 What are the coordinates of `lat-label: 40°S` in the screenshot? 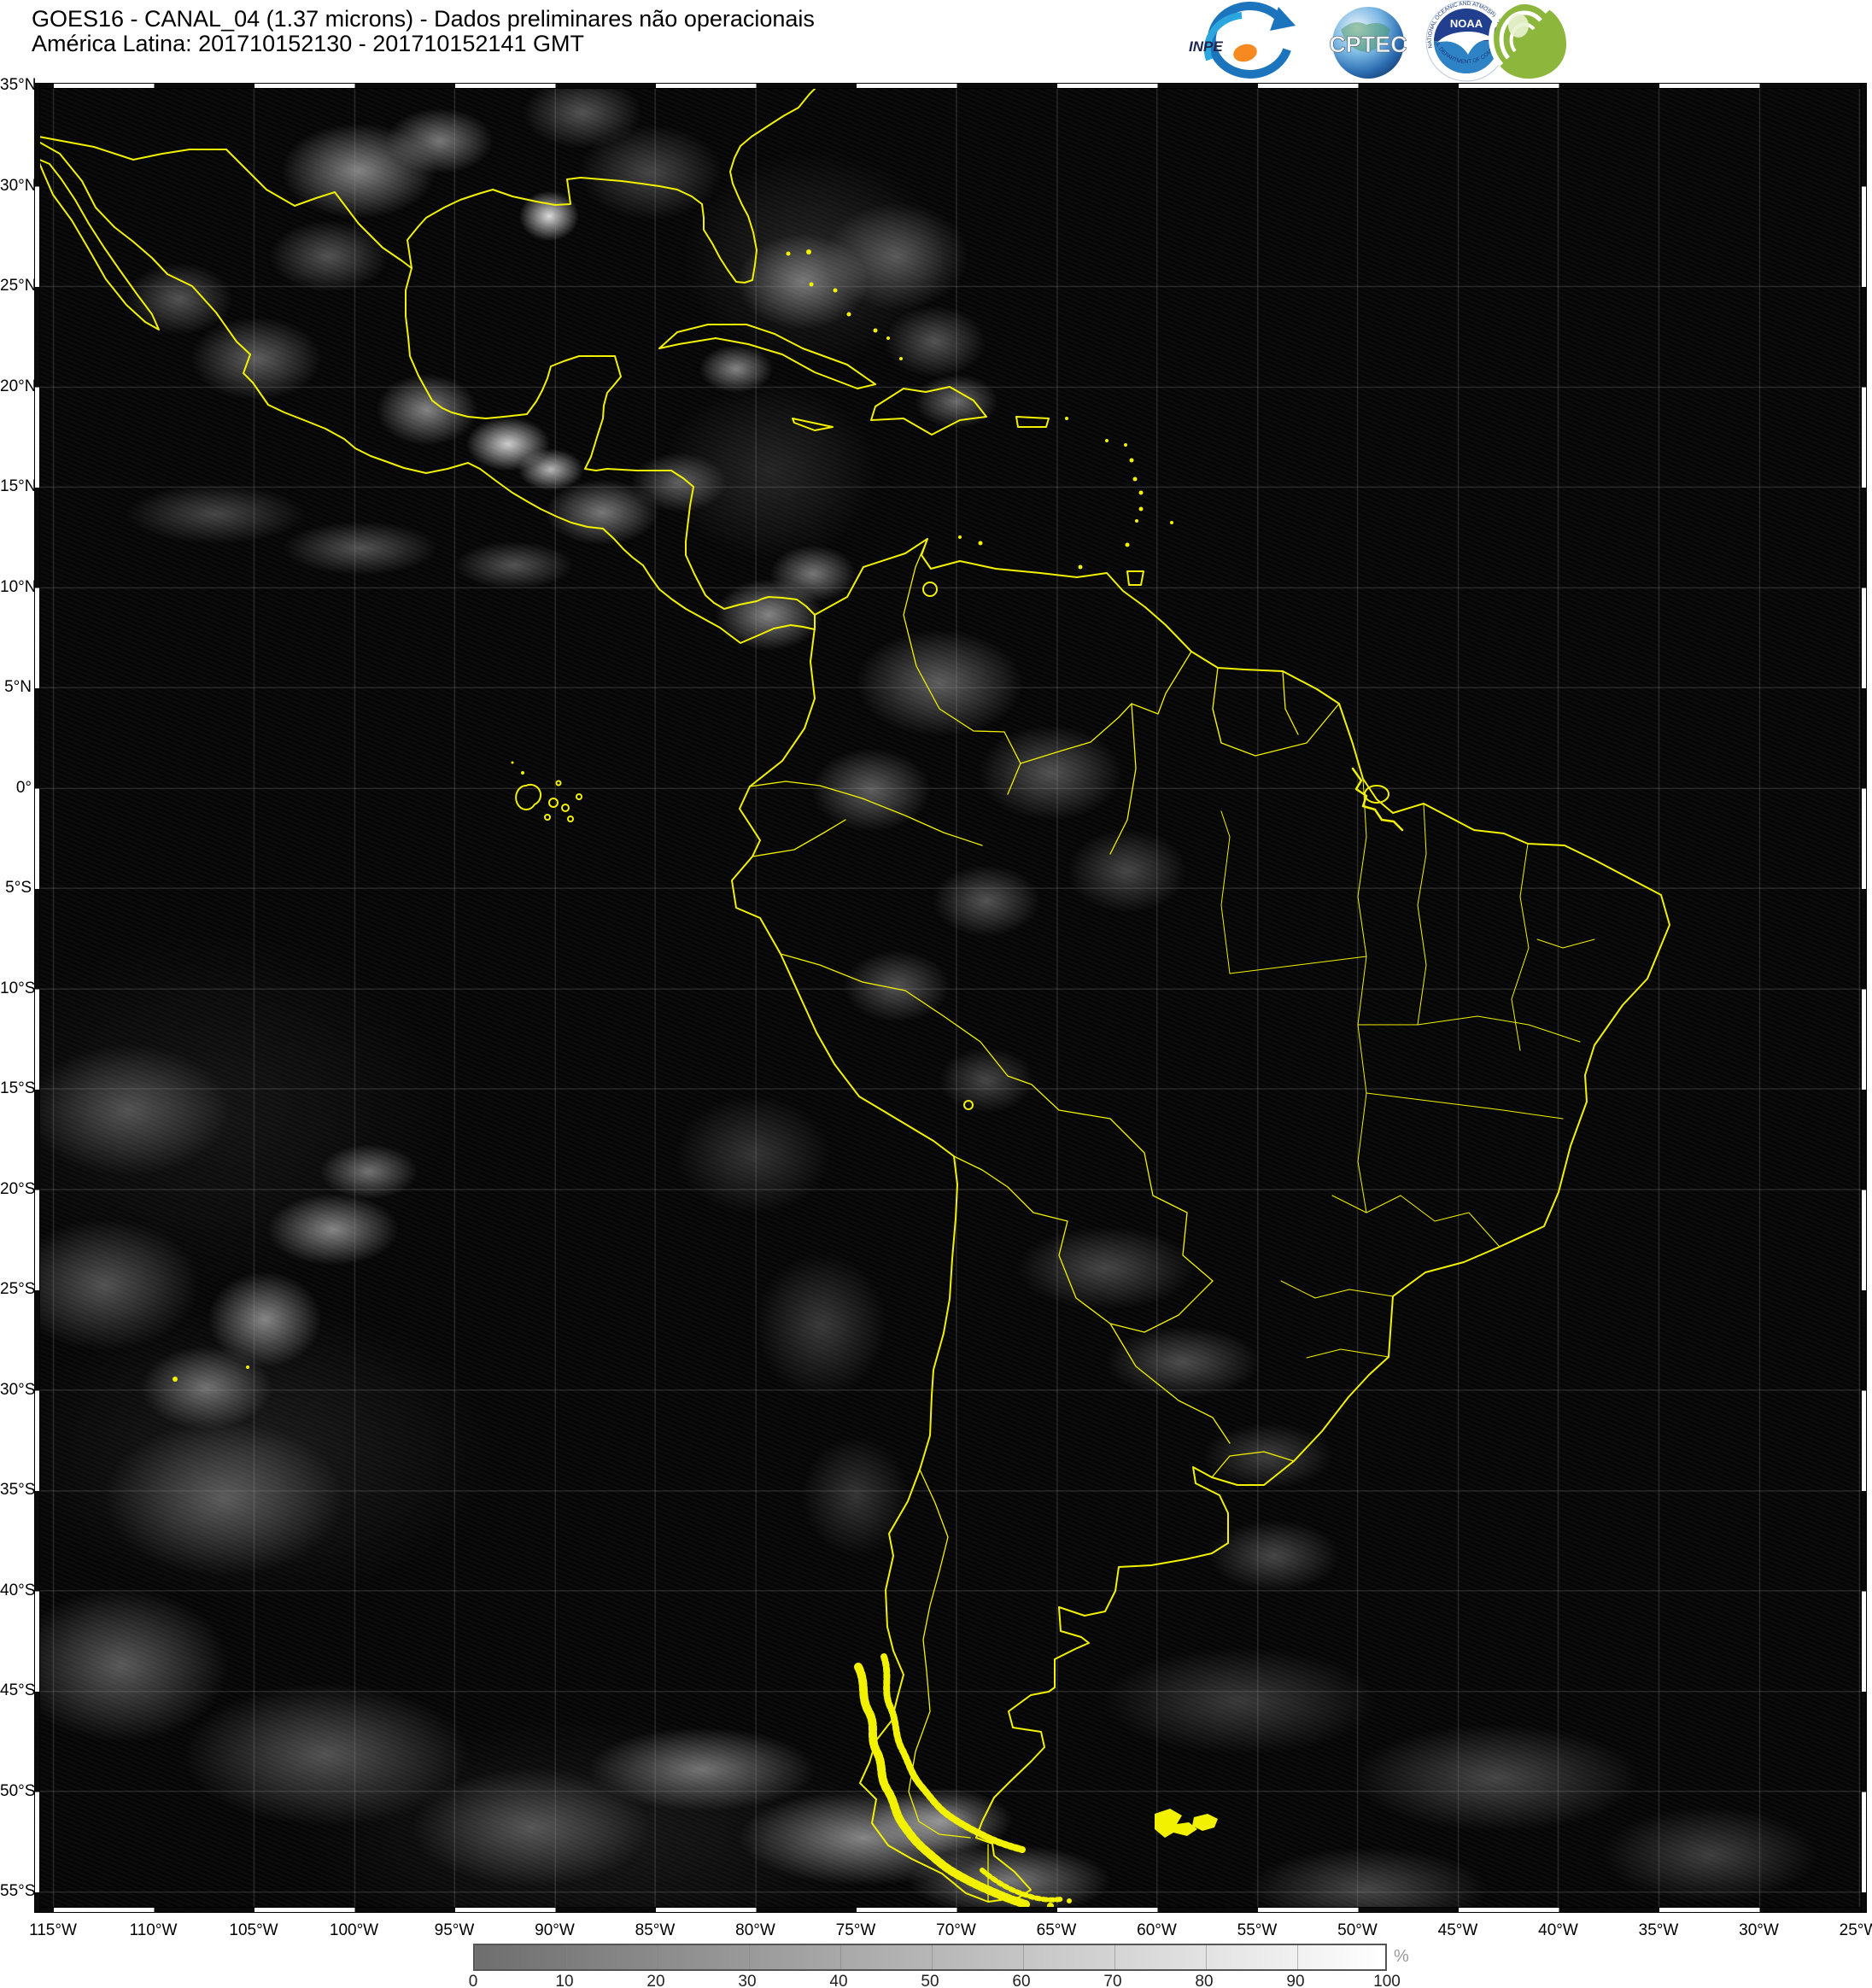 It's located at (18, 1590).